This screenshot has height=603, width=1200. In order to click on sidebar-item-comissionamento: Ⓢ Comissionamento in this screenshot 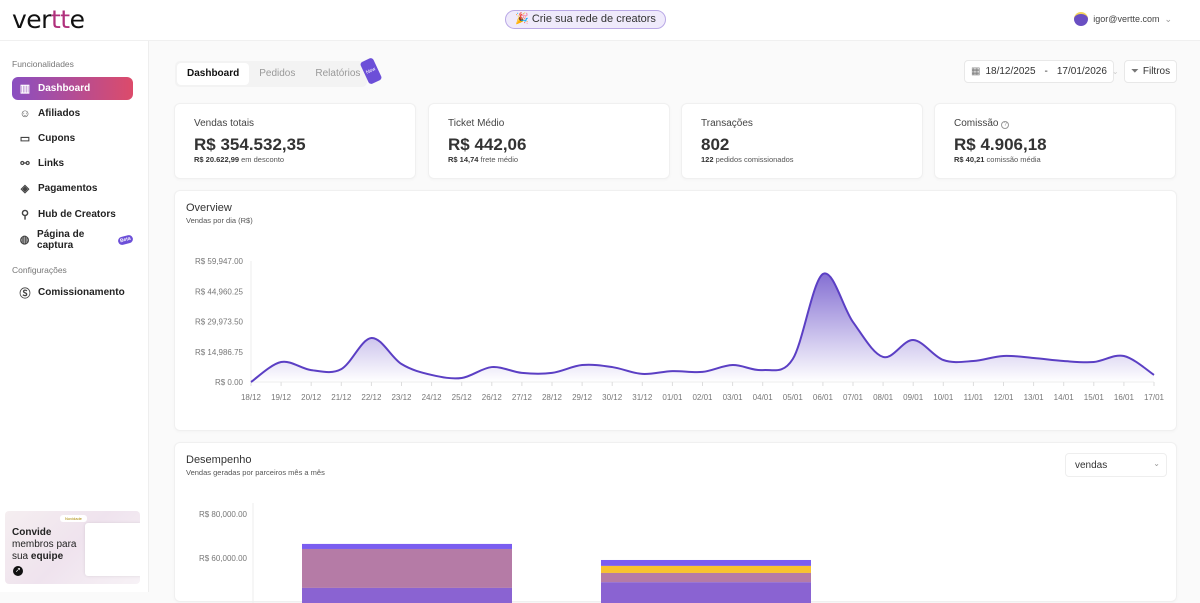, I will do `click(72, 292)`.